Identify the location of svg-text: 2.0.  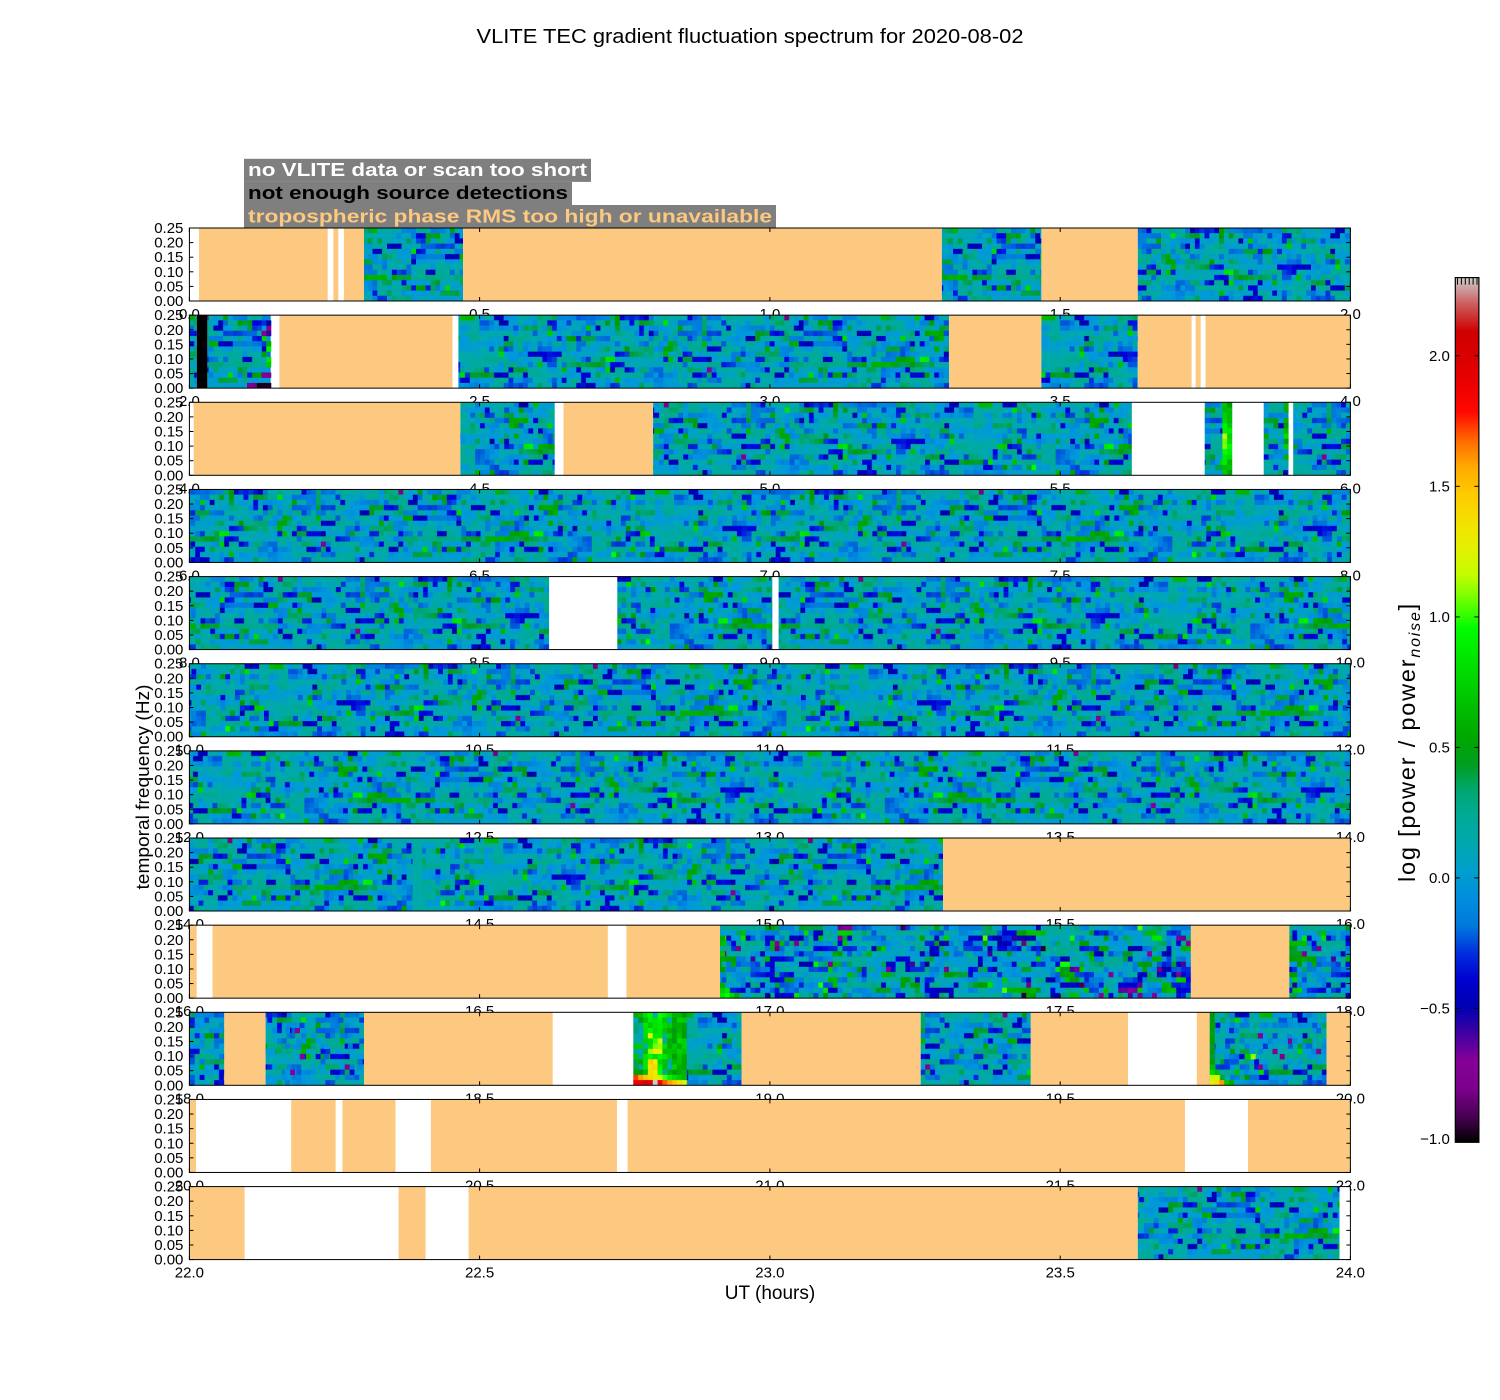
(1439, 356).